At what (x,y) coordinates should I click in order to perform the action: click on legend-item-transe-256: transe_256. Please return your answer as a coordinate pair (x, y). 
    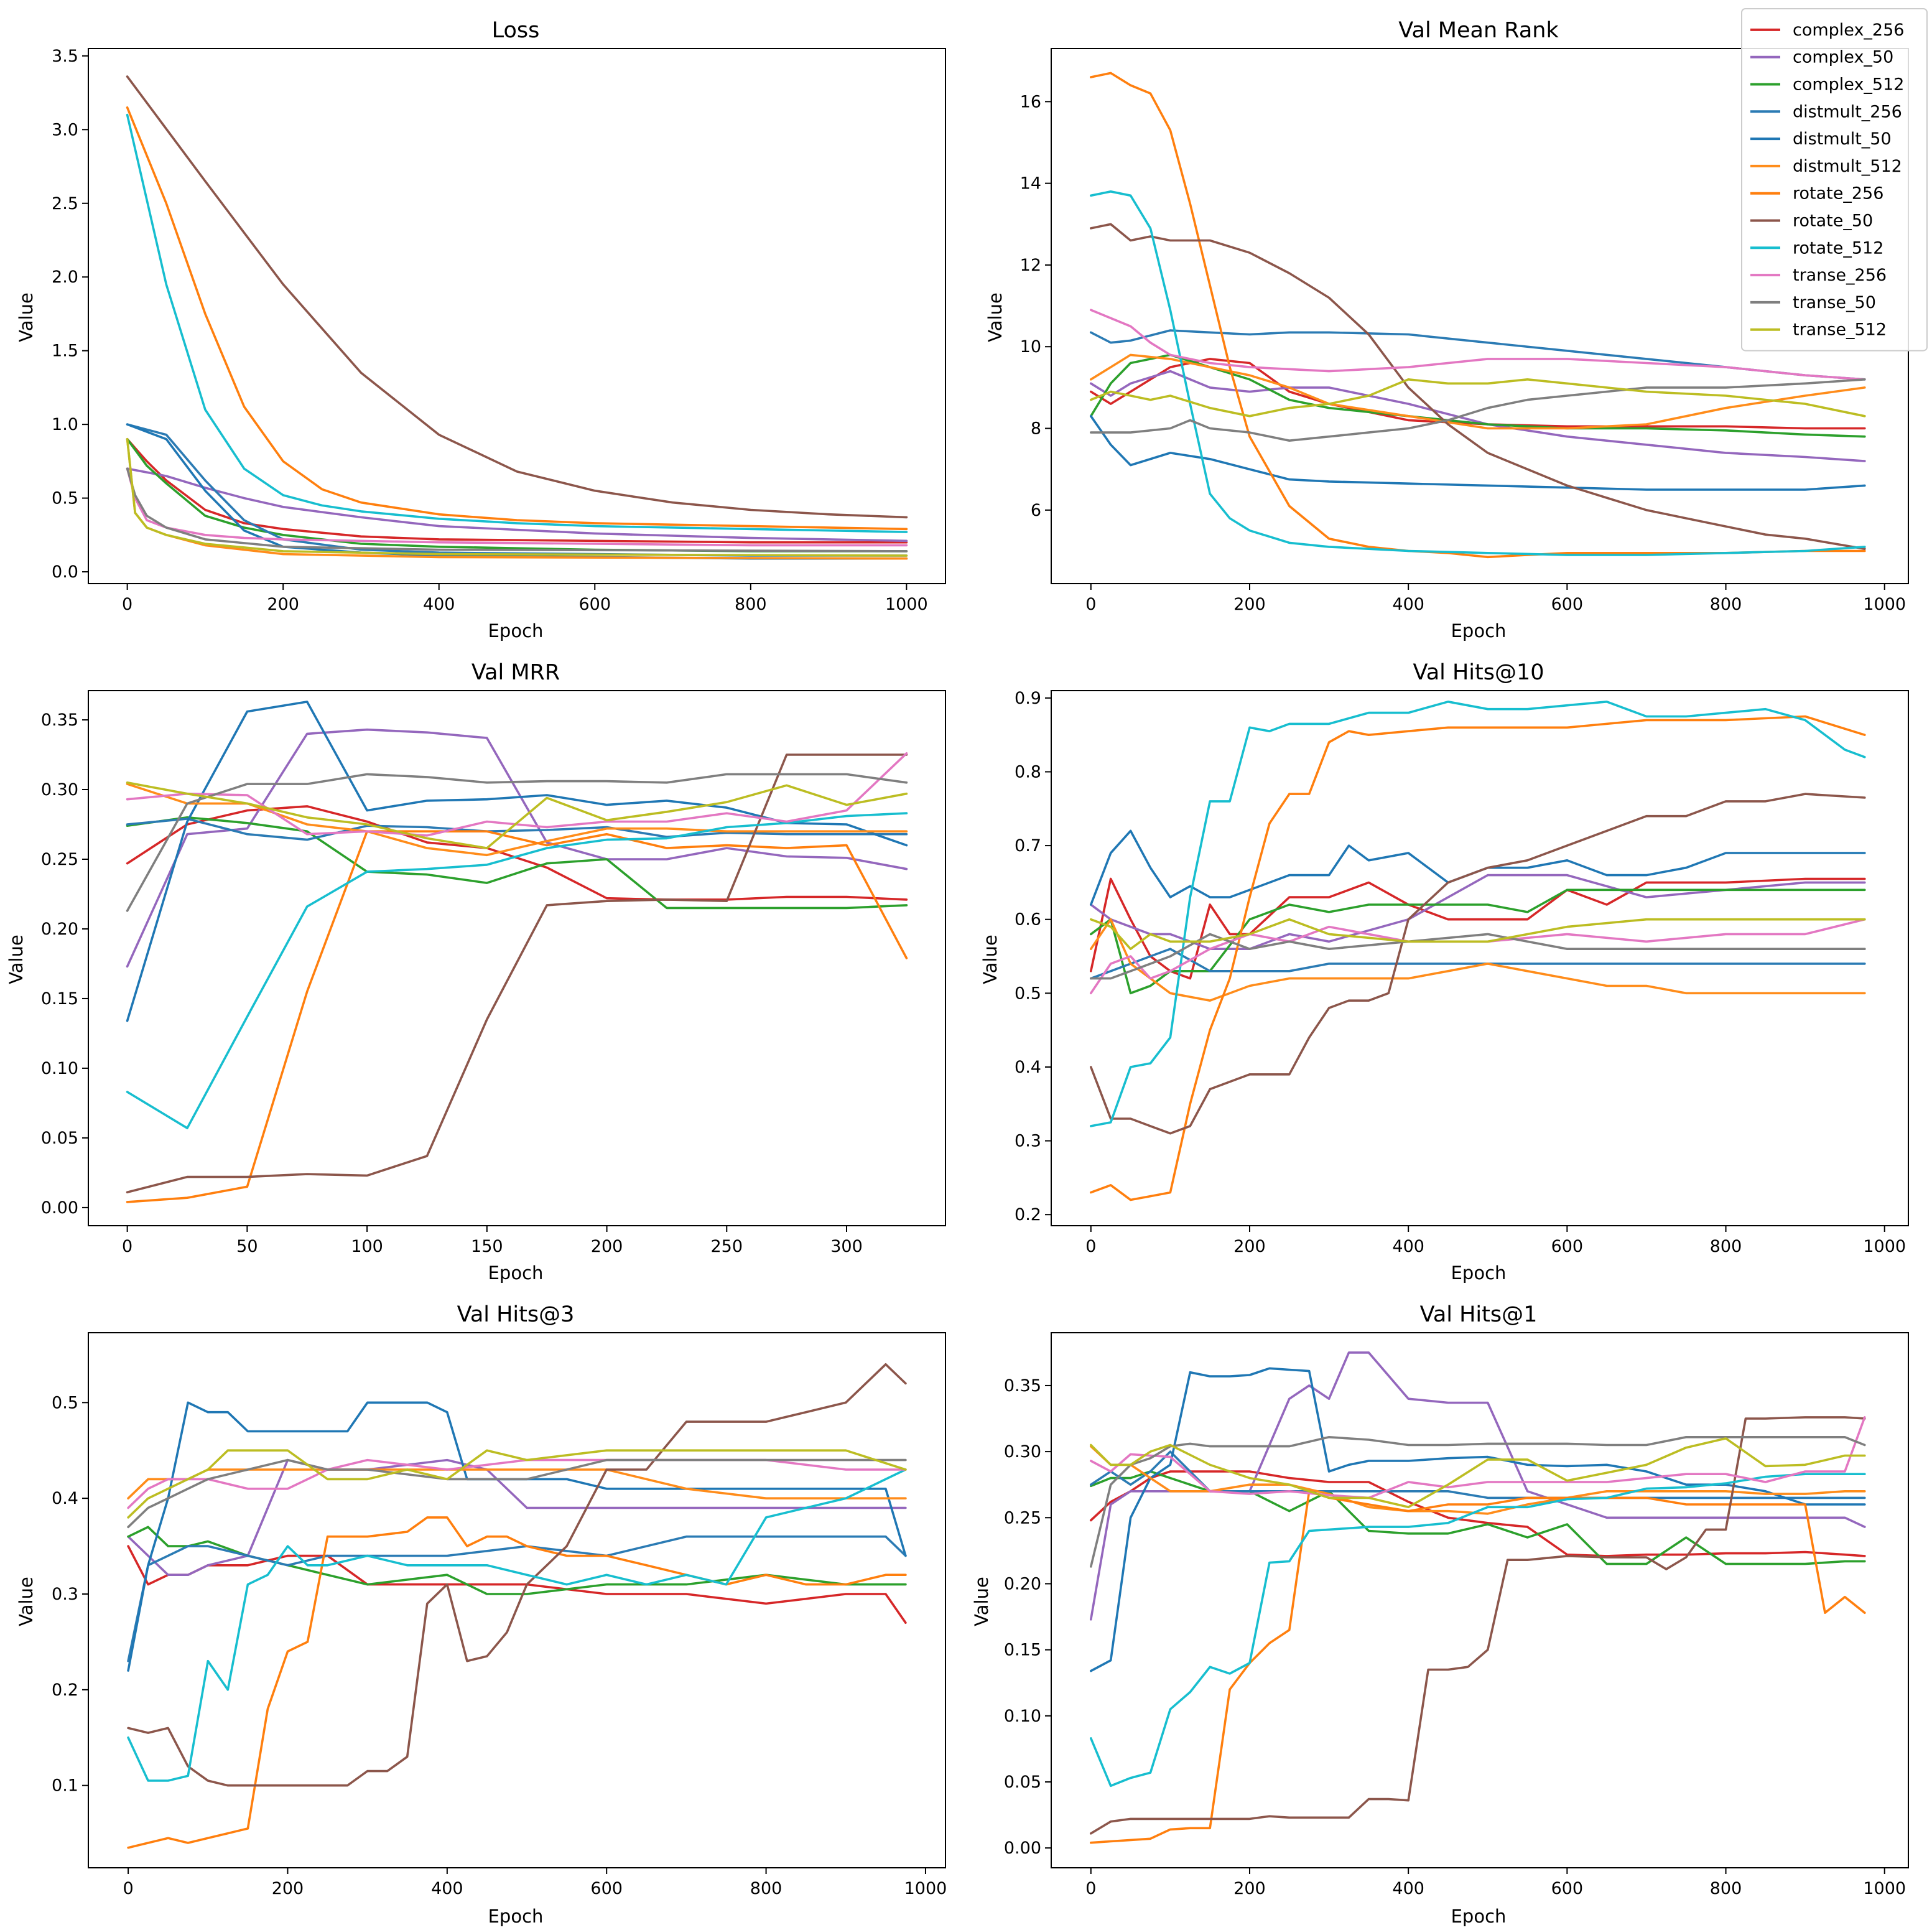
    Looking at the image, I should click on (1818, 275).